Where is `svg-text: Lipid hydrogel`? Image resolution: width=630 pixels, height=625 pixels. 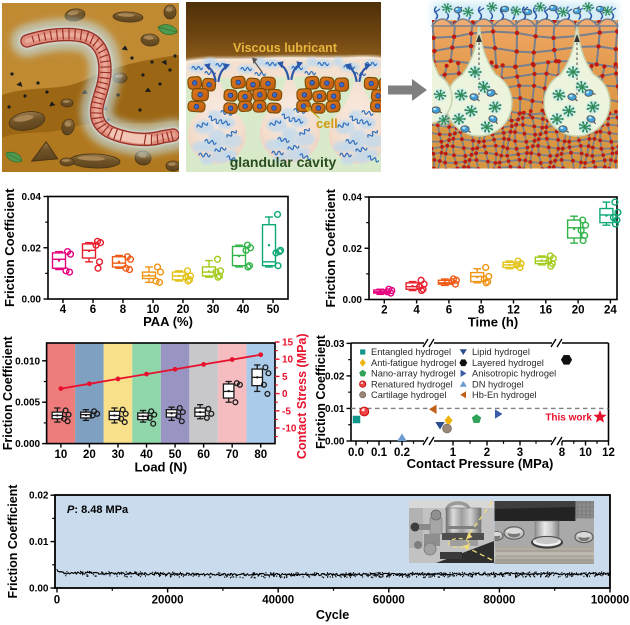 svg-text: Lipid hydrogel is located at coordinates (501, 352).